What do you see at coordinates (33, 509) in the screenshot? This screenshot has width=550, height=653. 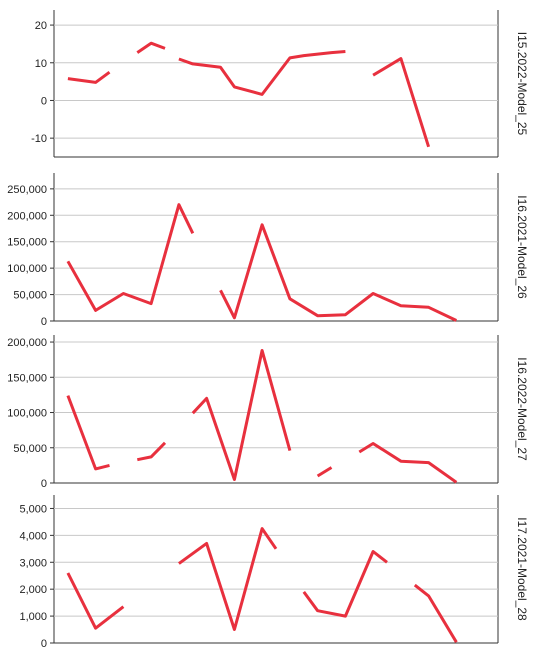 I see `y-tick-label: 5,000` at bounding box center [33, 509].